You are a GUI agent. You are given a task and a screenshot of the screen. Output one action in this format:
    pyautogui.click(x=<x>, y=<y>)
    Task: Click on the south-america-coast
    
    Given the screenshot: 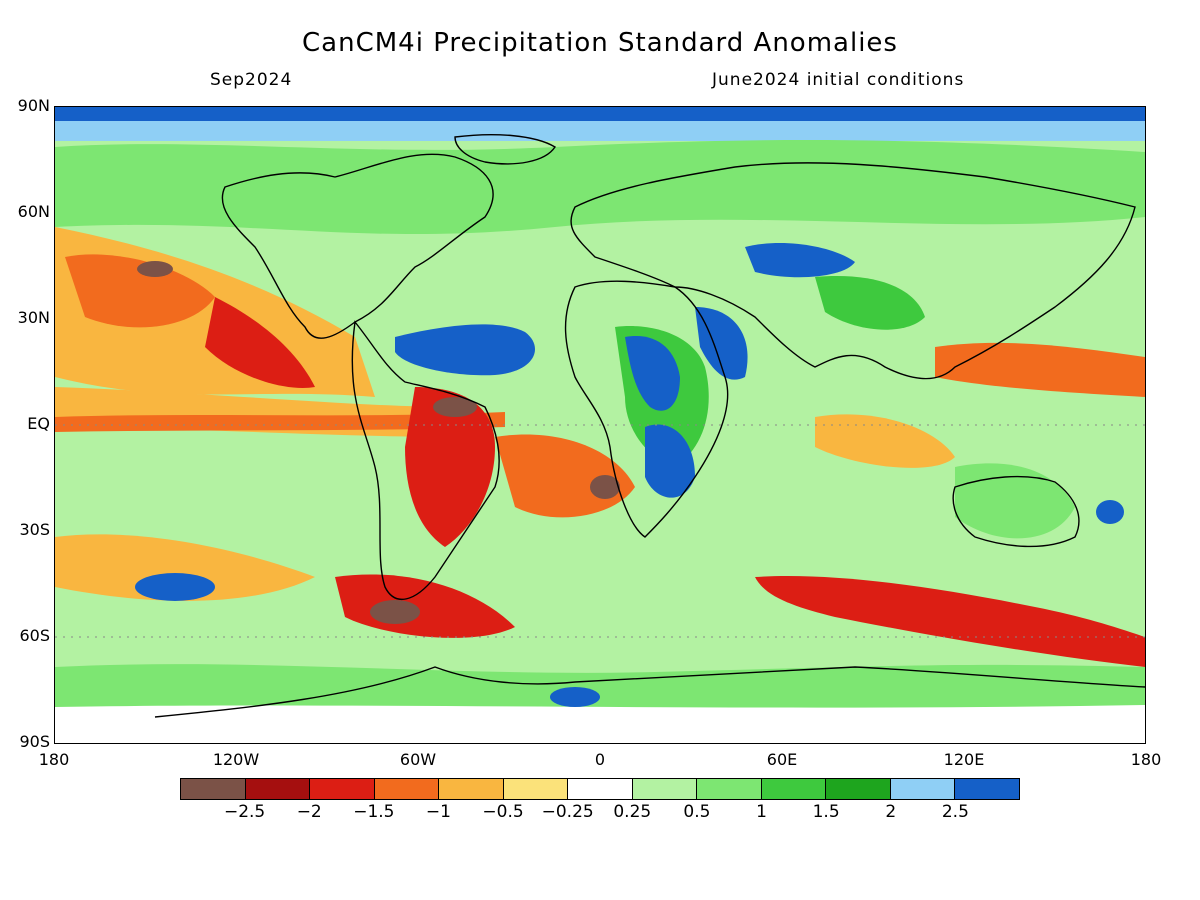 What is the action you would take?
    pyautogui.click(x=425, y=460)
    